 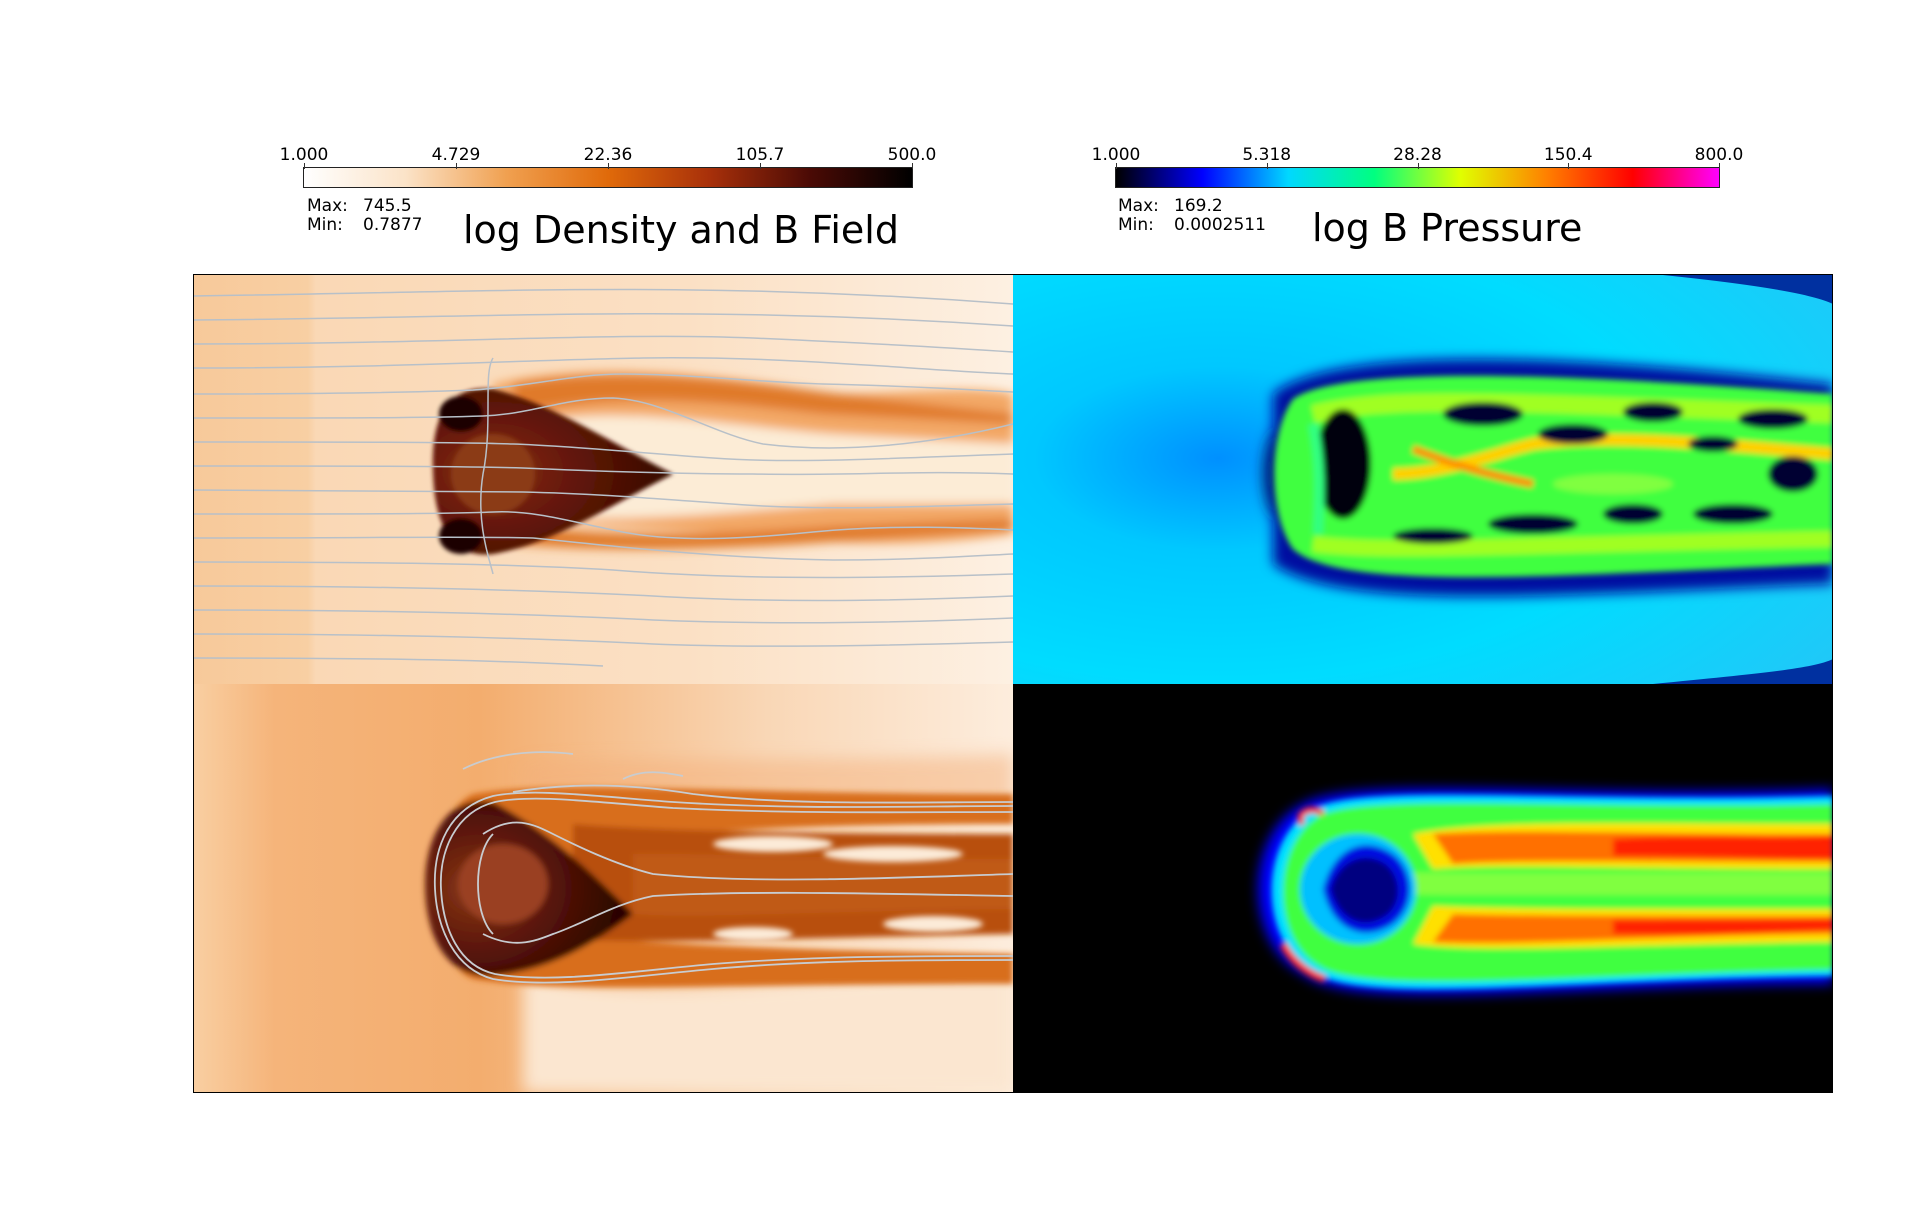 What do you see at coordinates (608, 177) in the screenshot?
I see `density-colorbar` at bounding box center [608, 177].